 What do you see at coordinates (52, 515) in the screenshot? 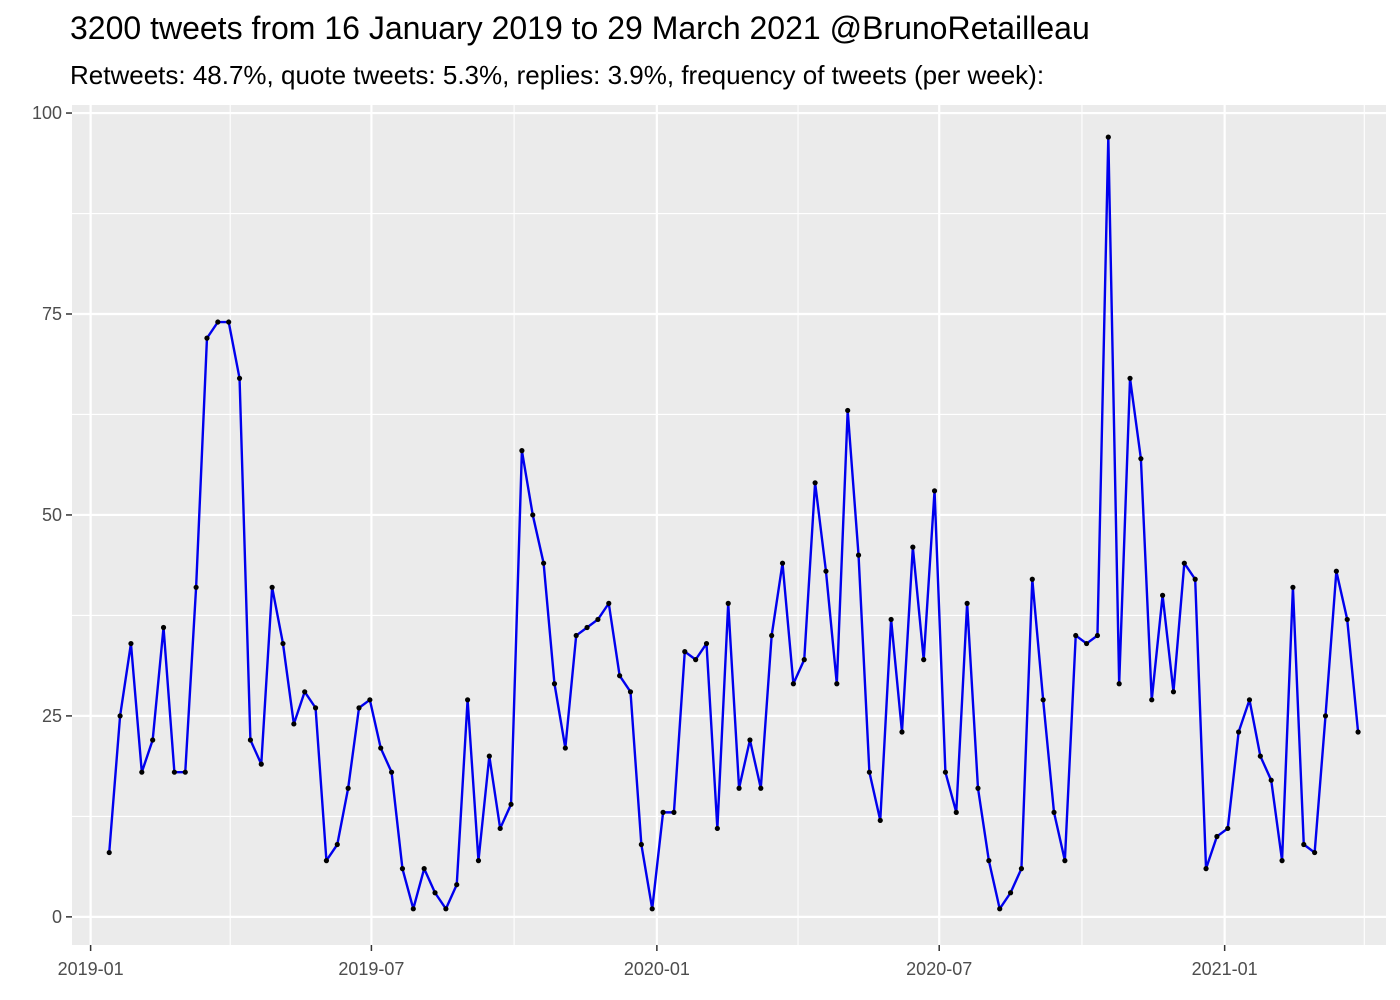
I see `y-tick-label: 50` at bounding box center [52, 515].